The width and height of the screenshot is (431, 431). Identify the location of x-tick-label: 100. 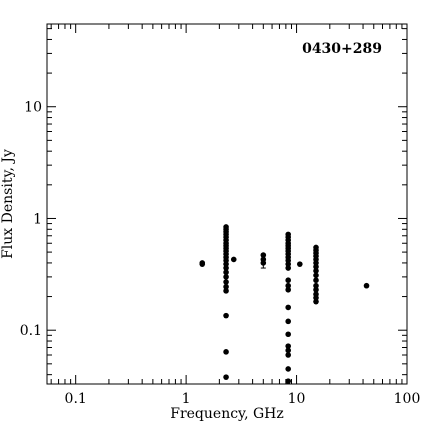
(407, 399).